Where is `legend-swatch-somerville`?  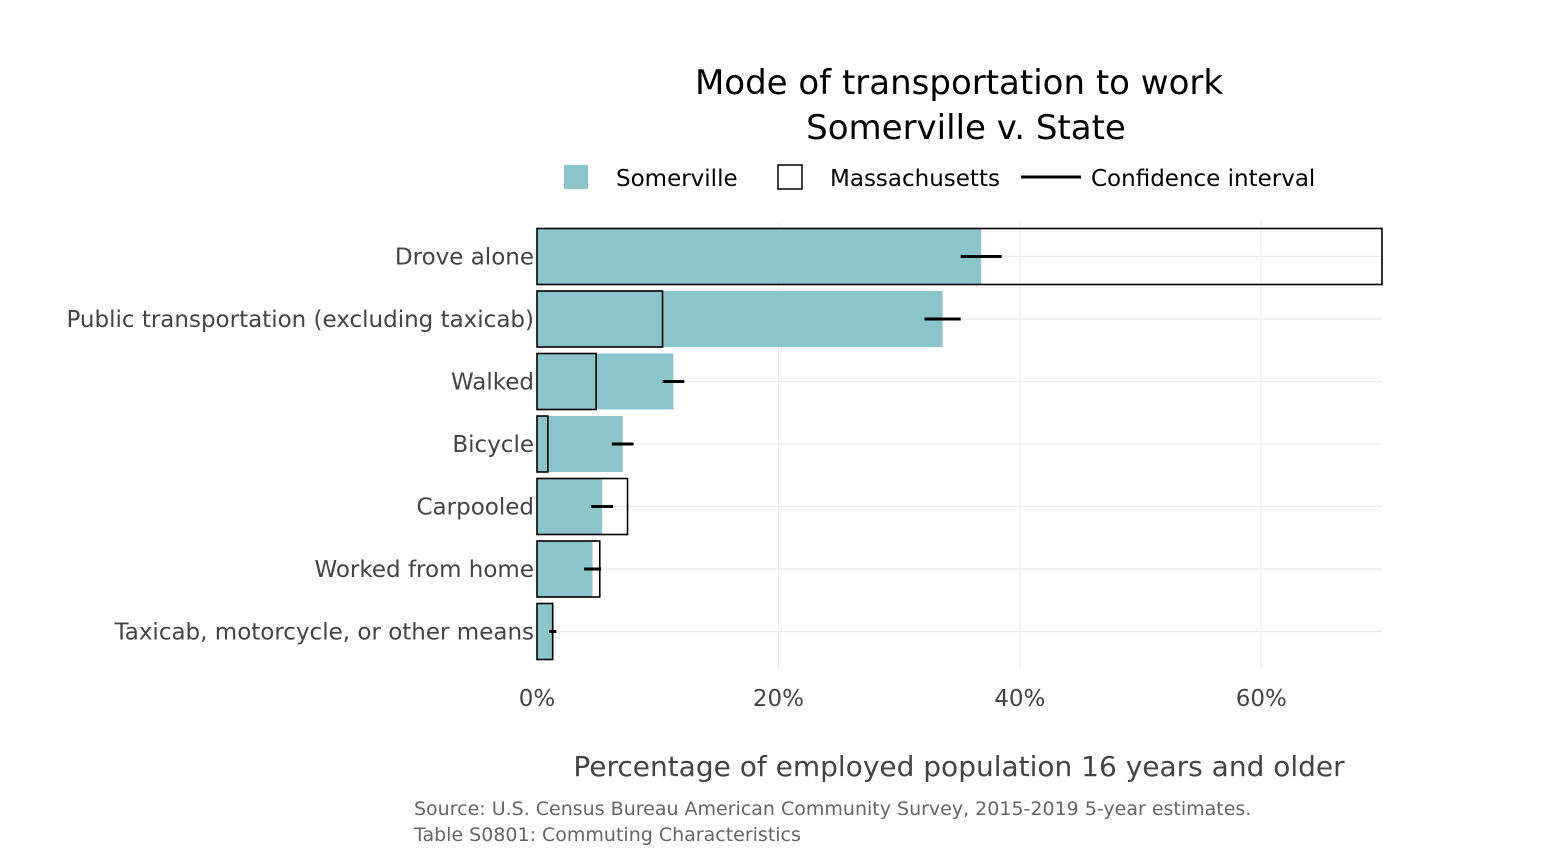 legend-swatch-somerville is located at coordinates (576, 177).